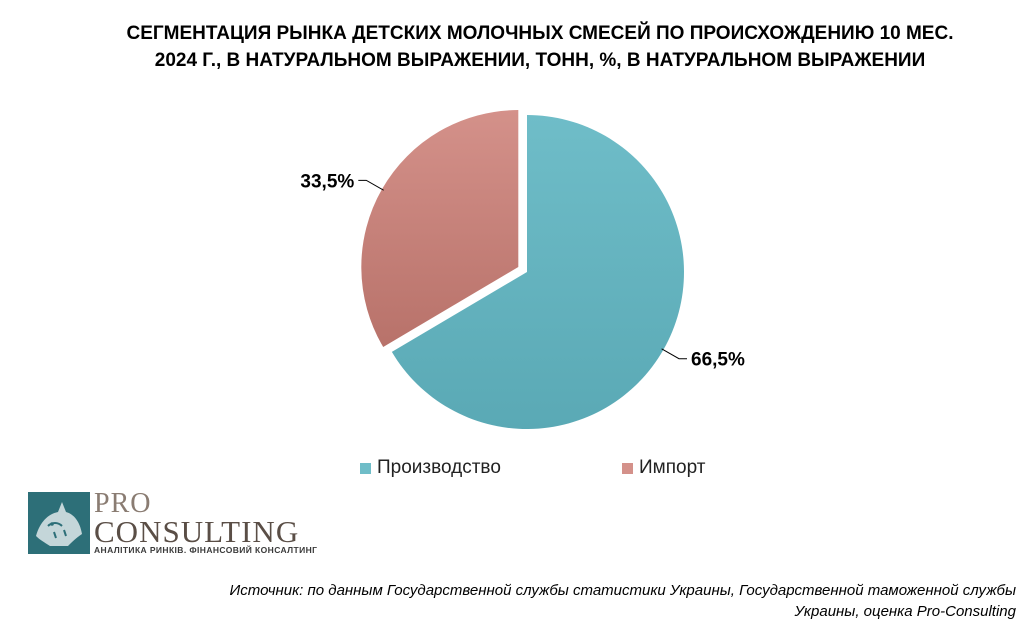 Image resolution: width=1036 pixels, height=627 pixels. I want to click on rhino-logo-icon, so click(59, 523).